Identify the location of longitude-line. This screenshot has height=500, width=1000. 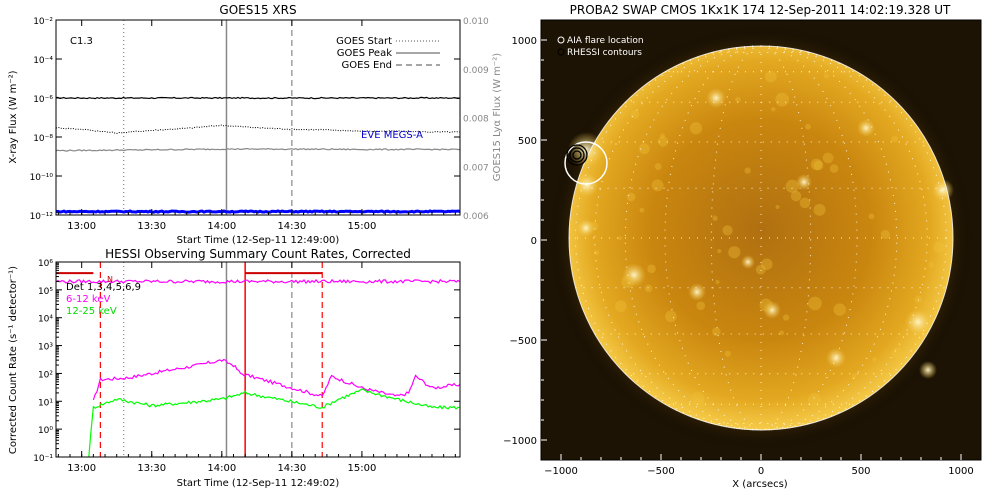
(713, 238).